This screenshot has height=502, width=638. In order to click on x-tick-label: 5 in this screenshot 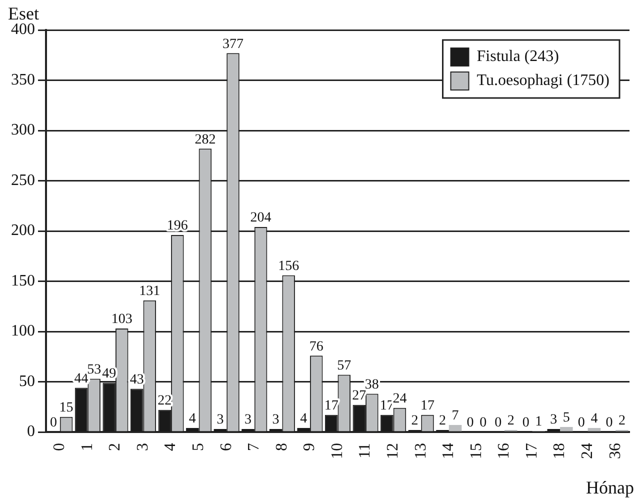, I will do `click(199, 447)`.